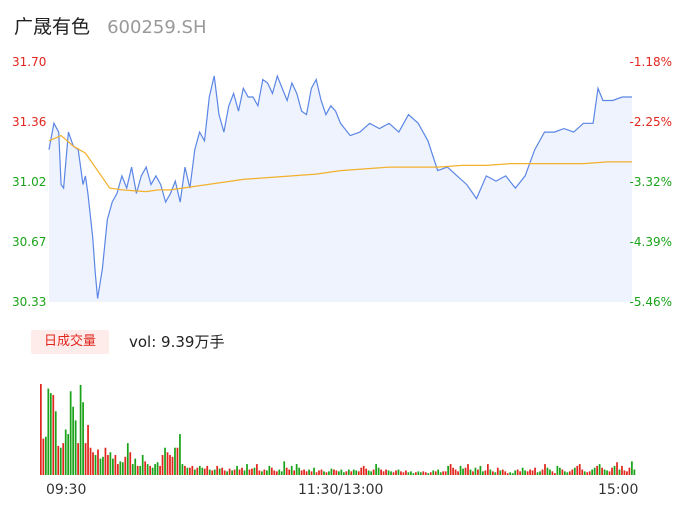  I want to click on stock-header: 广晟有色 600259.SH, so click(110, 26).